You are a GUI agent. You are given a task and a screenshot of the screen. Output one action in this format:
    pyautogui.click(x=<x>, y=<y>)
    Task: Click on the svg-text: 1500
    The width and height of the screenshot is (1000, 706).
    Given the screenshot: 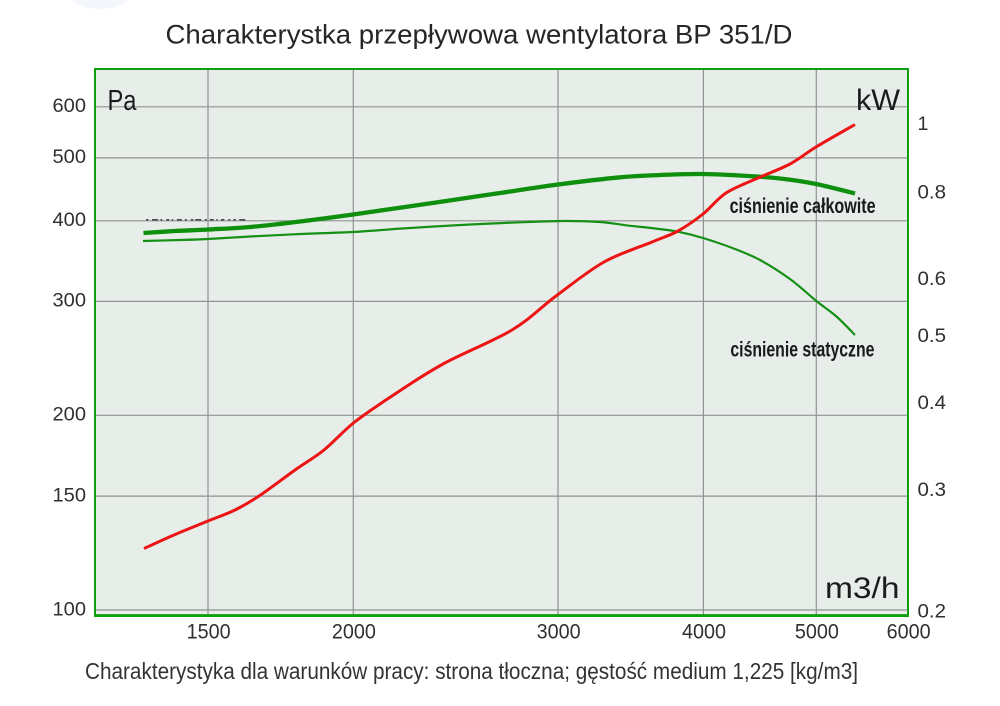 What is the action you would take?
    pyautogui.click(x=209, y=632)
    